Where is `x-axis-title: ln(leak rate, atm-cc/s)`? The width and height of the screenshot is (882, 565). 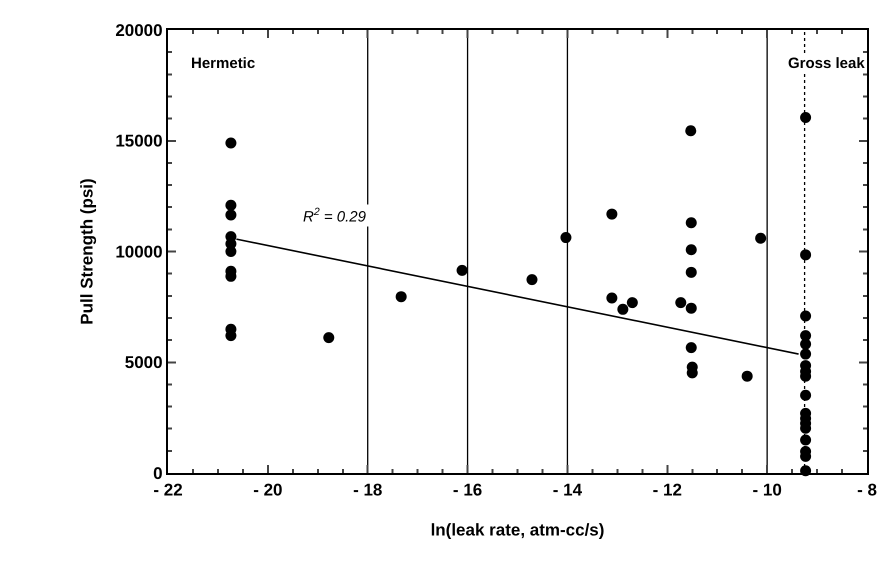 x-axis-title: ln(leak rate, atm-cc/s) is located at coordinates (517, 530).